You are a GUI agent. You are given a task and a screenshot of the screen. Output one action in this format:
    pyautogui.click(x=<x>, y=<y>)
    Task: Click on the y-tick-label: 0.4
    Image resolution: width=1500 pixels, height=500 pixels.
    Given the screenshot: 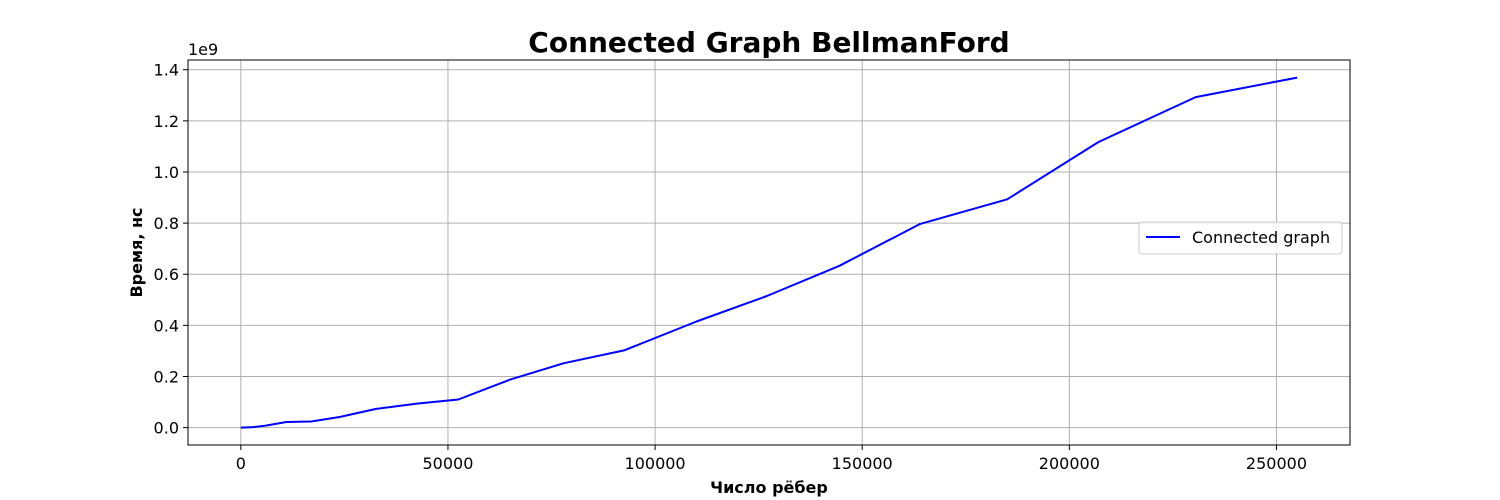 What is the action you would take?
    pyautogui.click(x=166, y=325)
    